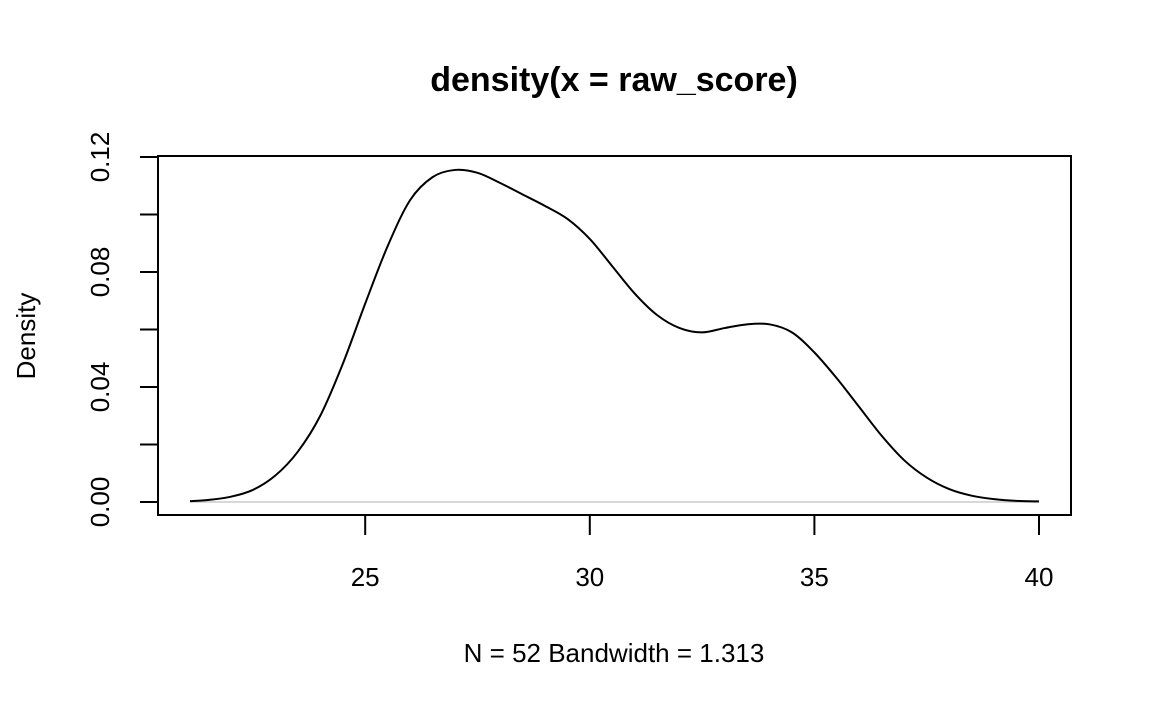 This screenshot has width=1152, height=711. I want to click on y-tick-label-0.00: 0.00, so click(100, 502).